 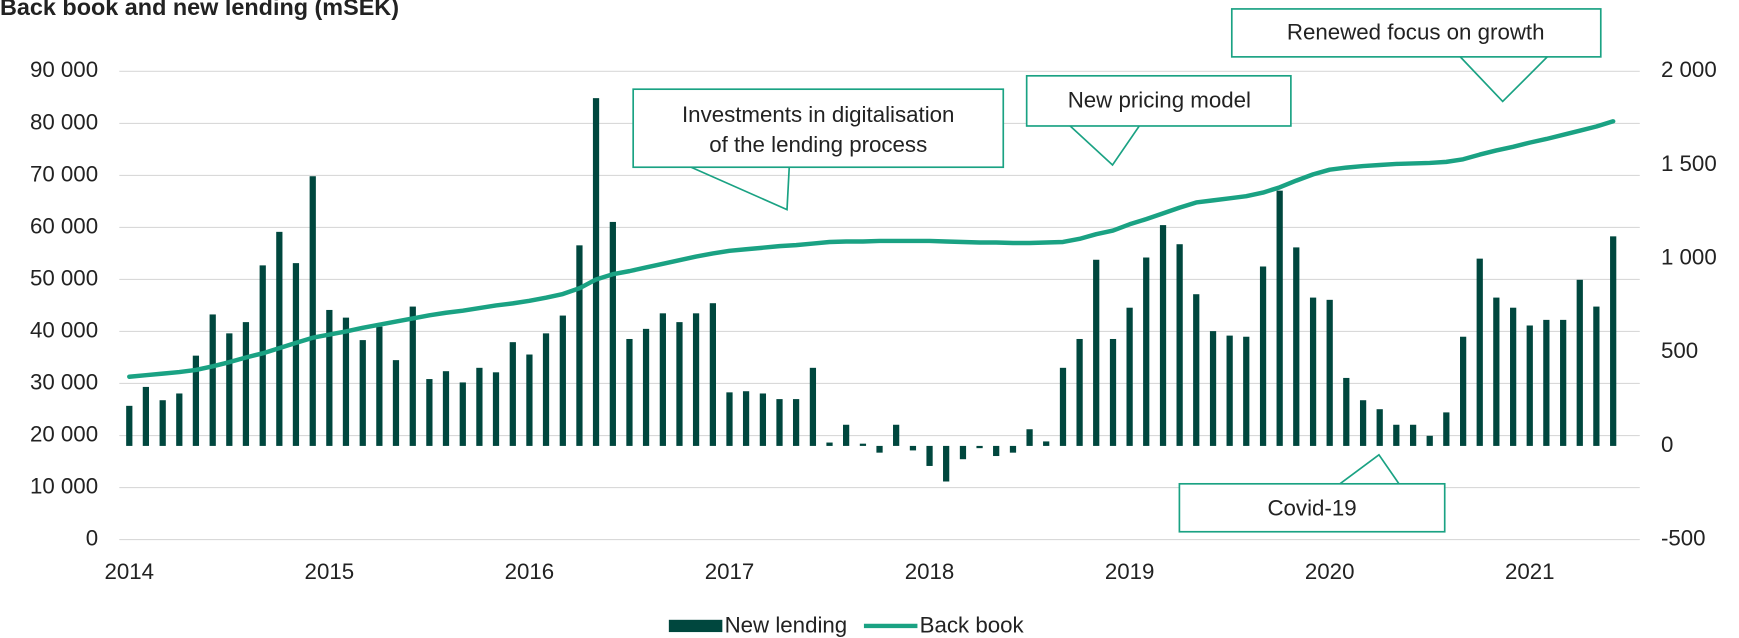 I want to click on y2-tick-label: -500, so click(x=1683, y=537).